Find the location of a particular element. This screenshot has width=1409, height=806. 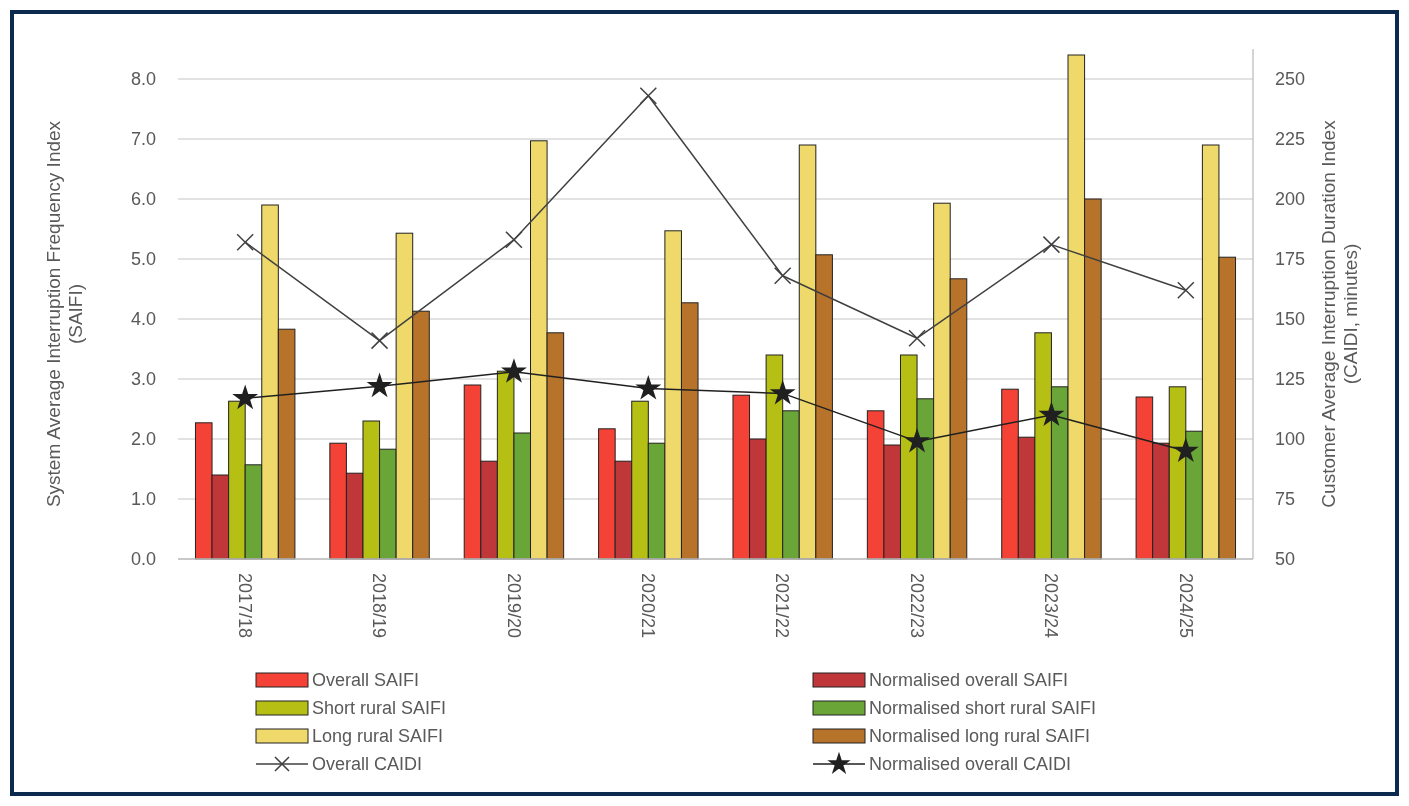

y-tick-label: 3.0 is located at coordinates (143, 379).